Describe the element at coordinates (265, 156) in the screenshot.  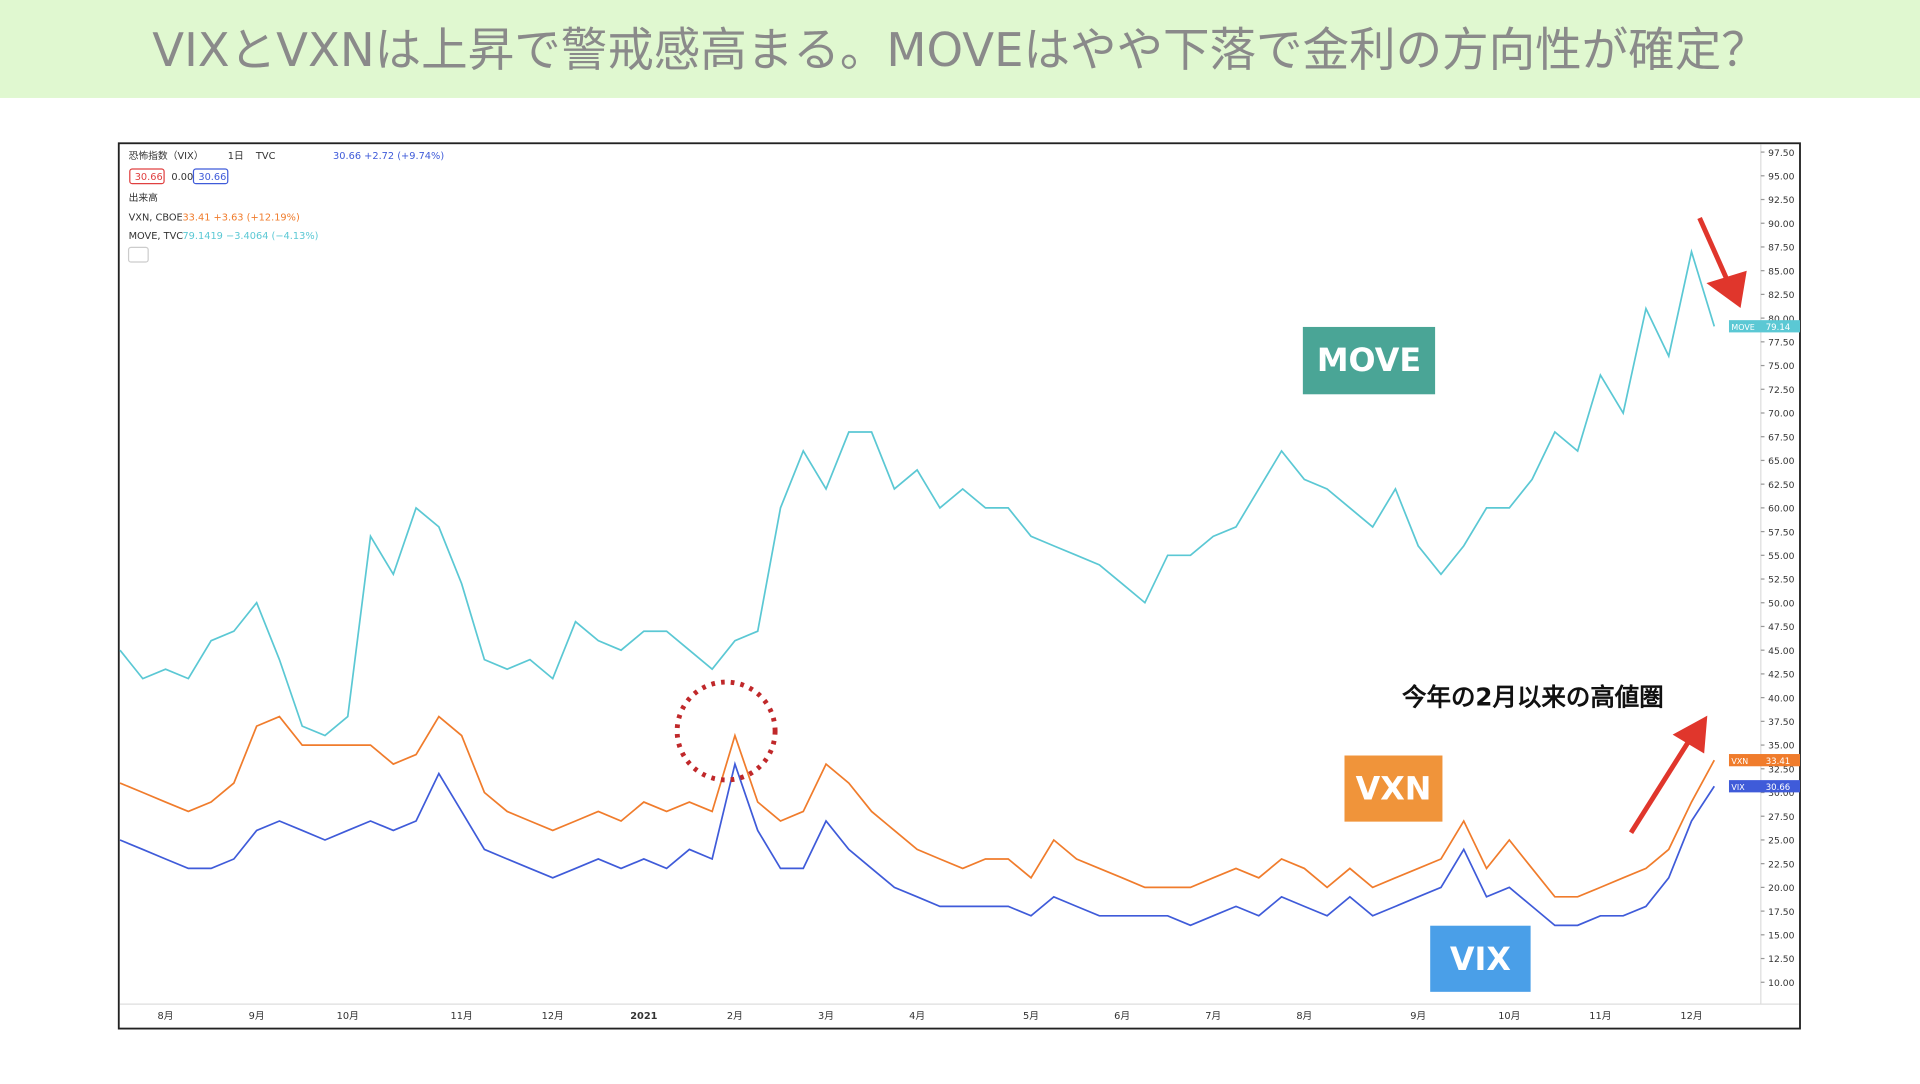
I see `source: TVC` at that location.